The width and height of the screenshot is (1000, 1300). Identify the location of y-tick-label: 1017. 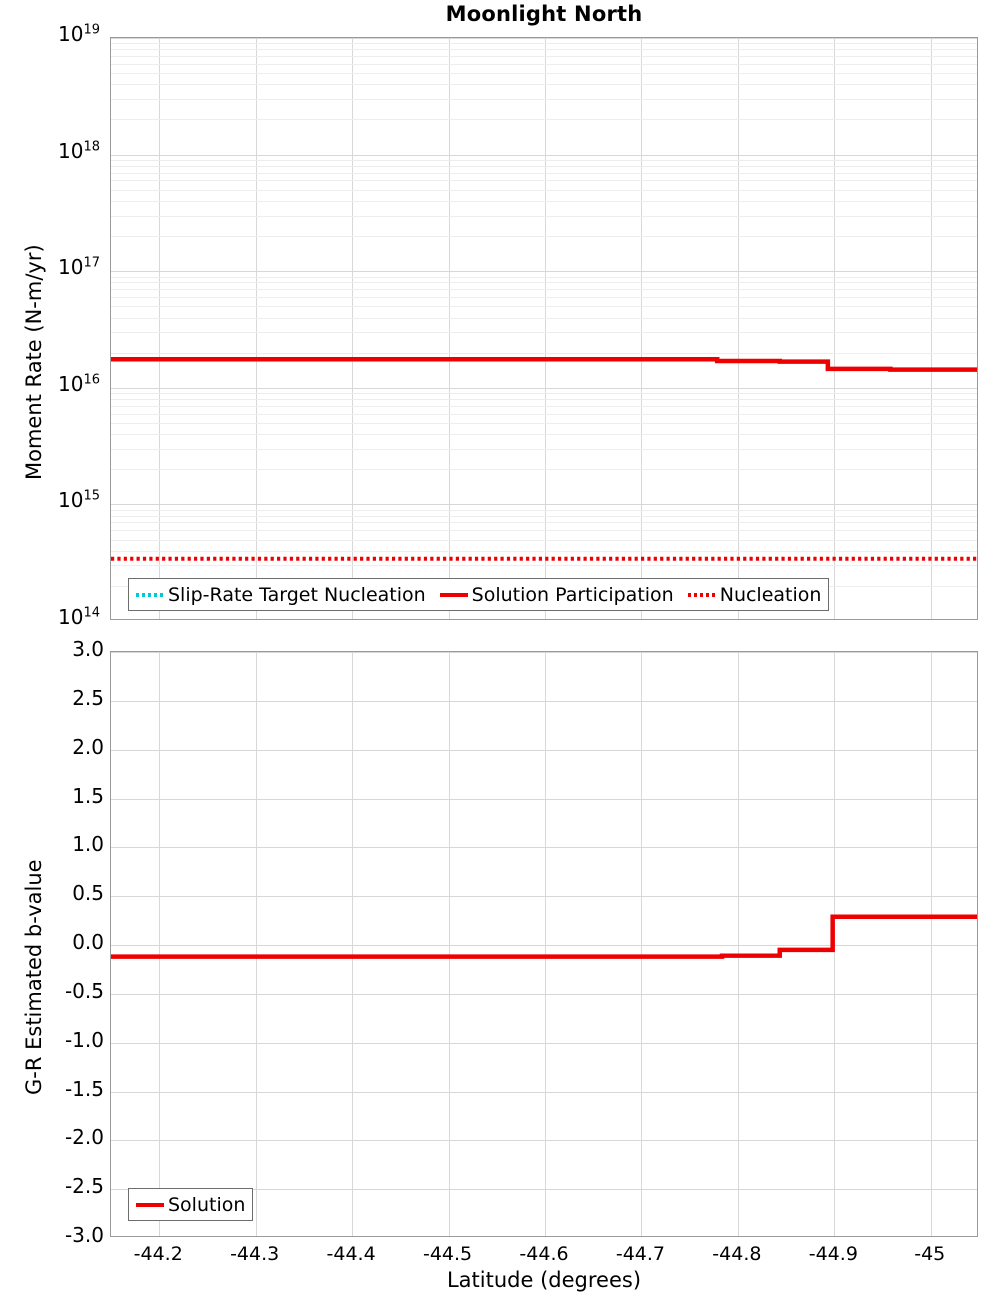
(79, 267).